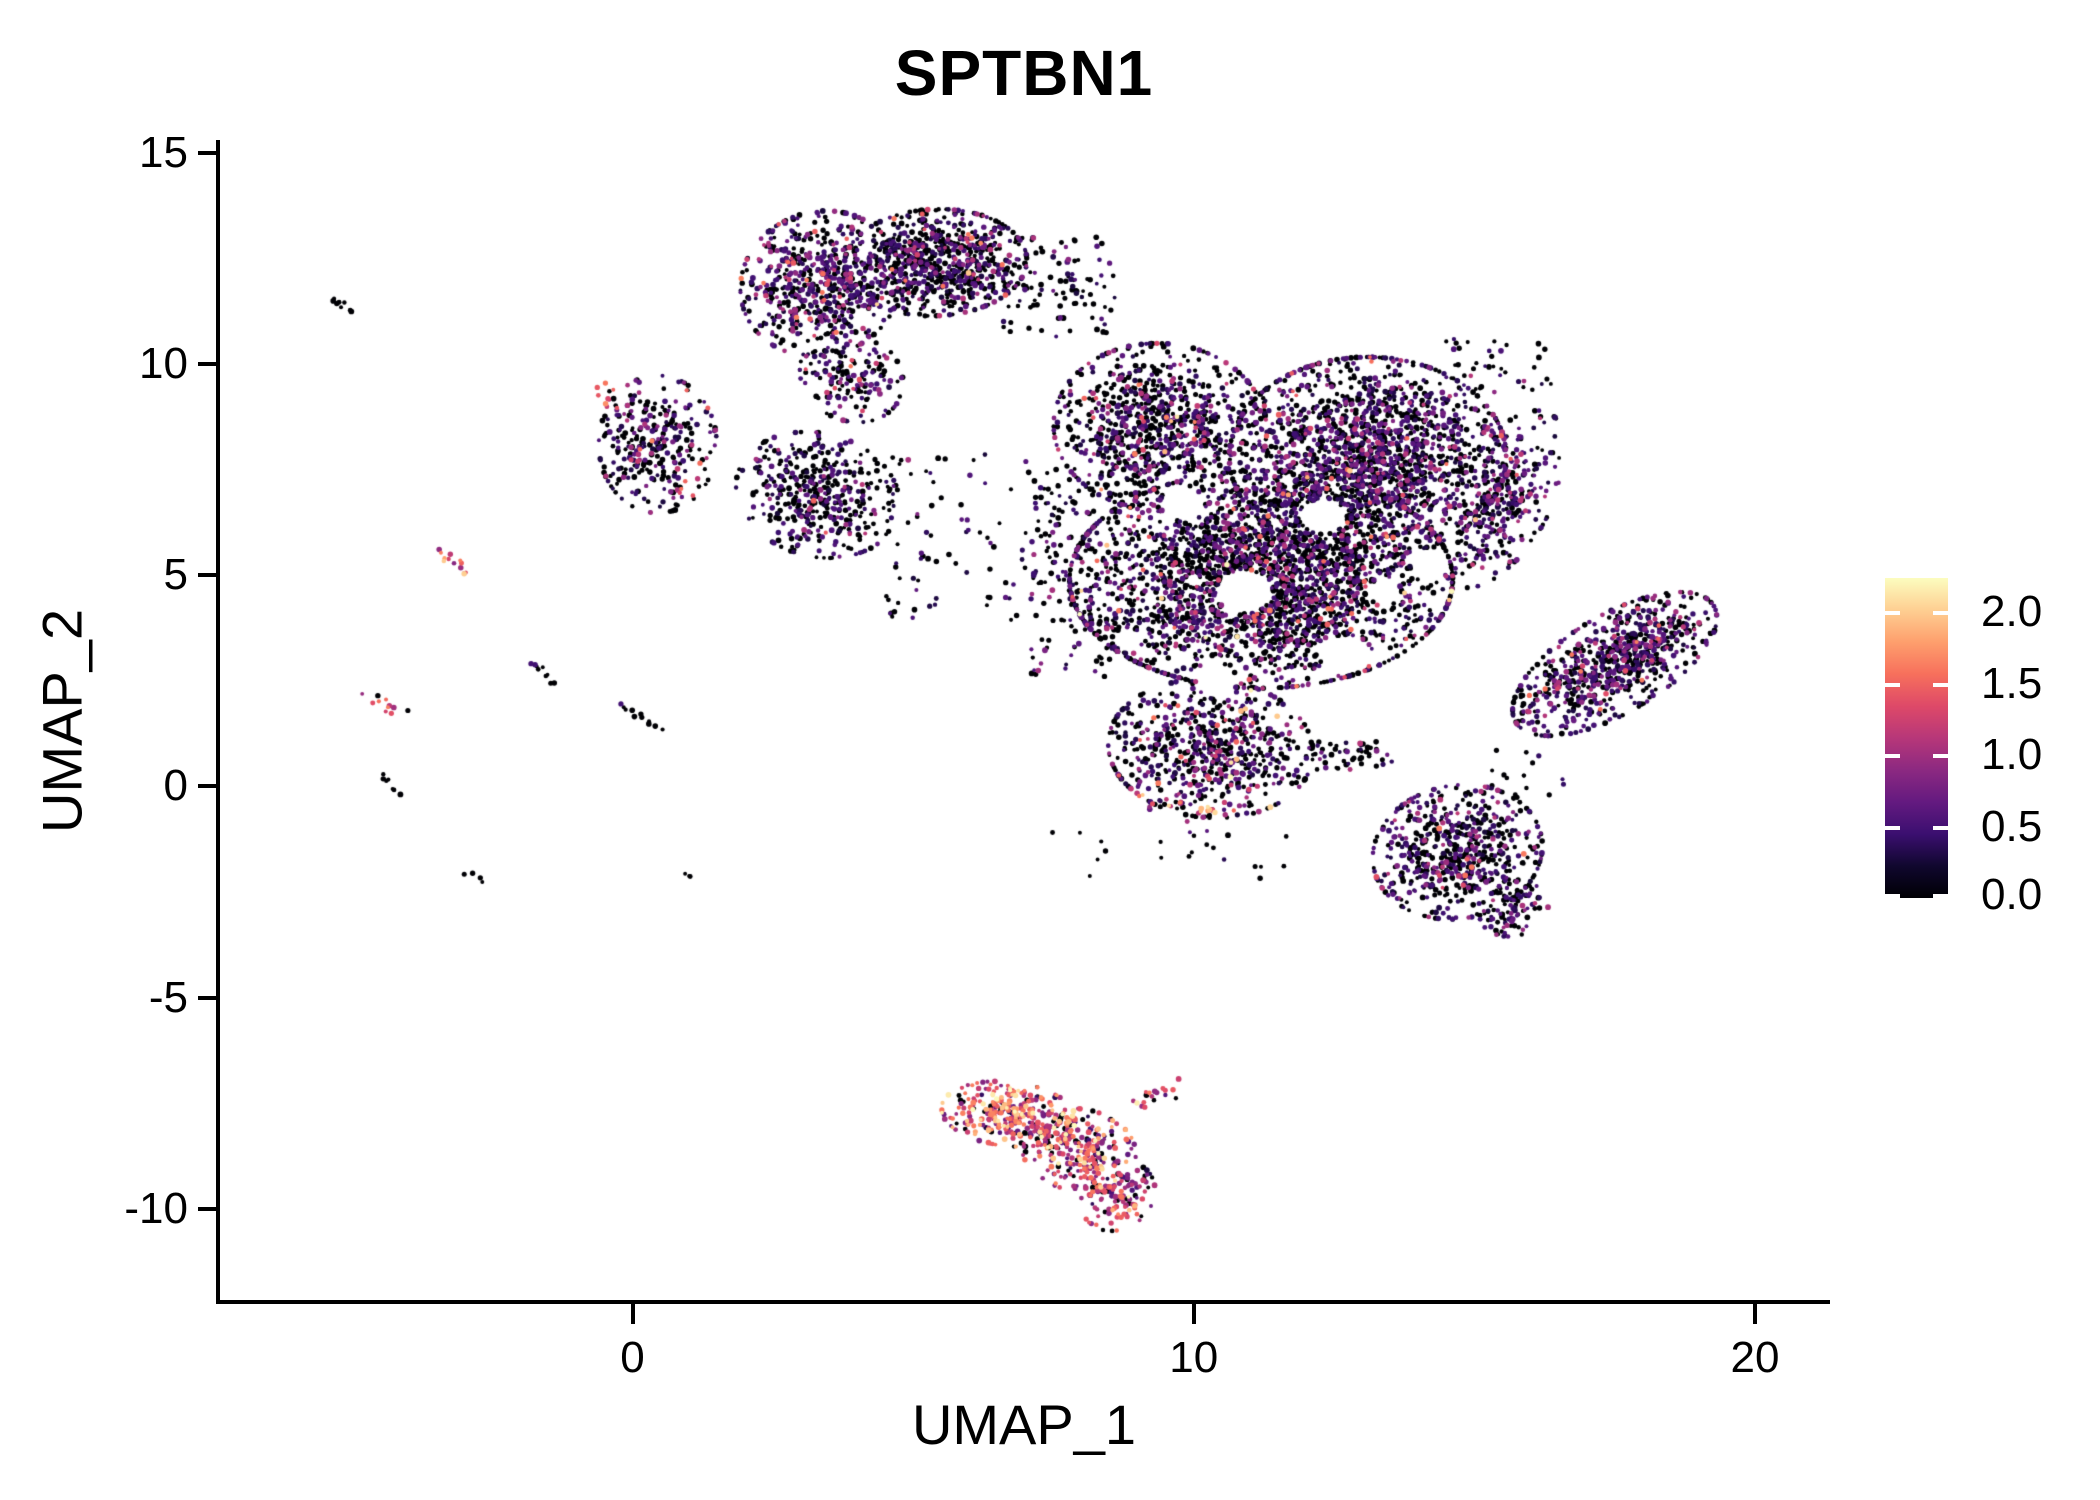 Image resolution: width=2100 pixels, height=1500 pixels. Describe the element at coordinates (2012, 683) in the screenshot. I see `colorbar-tick-label: 1.5` at that location.